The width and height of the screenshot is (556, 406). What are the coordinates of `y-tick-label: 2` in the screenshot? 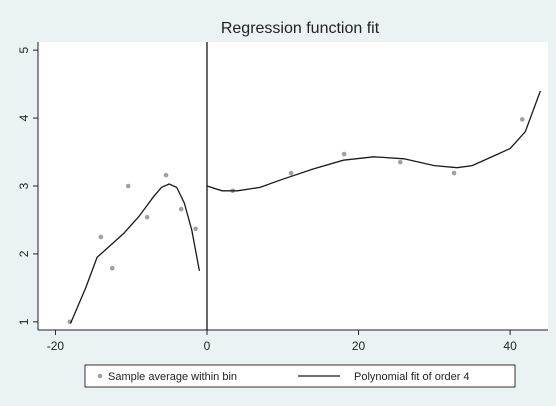 It's located at (24, 253).